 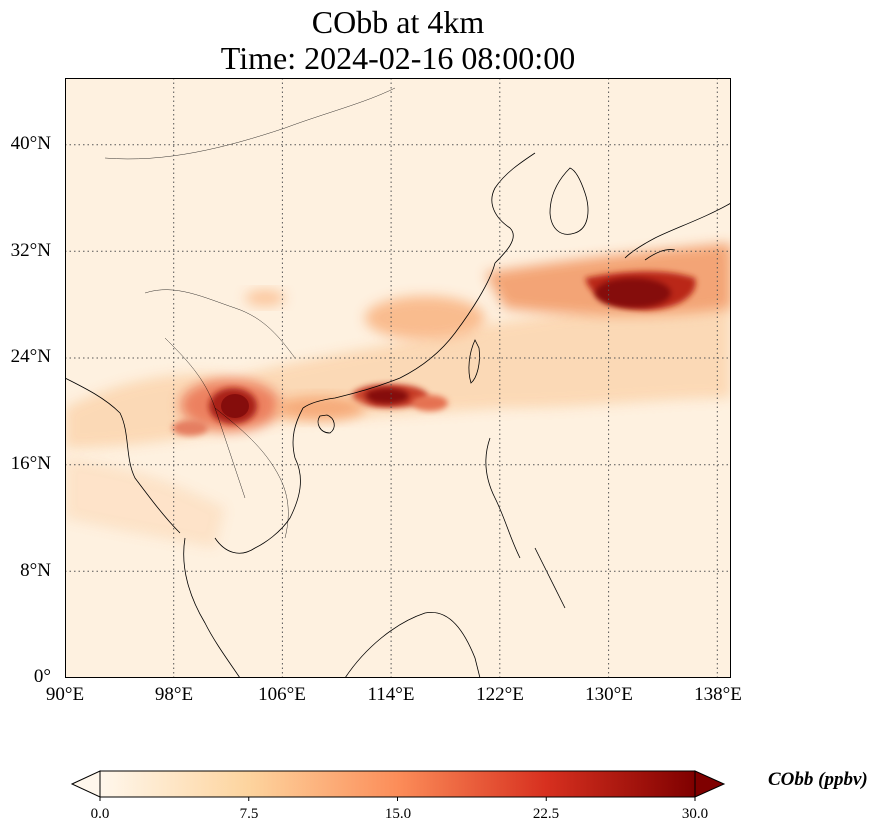 I want to click on colorbar-tick-label: 0.0, so click(x=100, y=814).